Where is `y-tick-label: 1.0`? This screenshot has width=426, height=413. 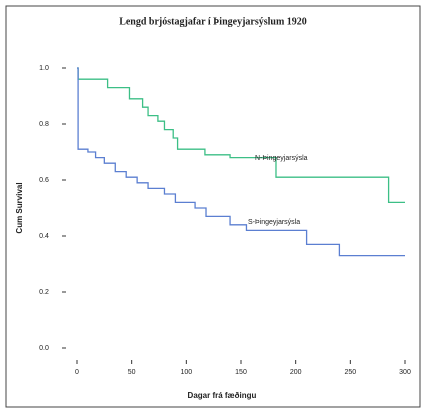 y-tick-label: 1.0 is located at coordinates (44, 68).